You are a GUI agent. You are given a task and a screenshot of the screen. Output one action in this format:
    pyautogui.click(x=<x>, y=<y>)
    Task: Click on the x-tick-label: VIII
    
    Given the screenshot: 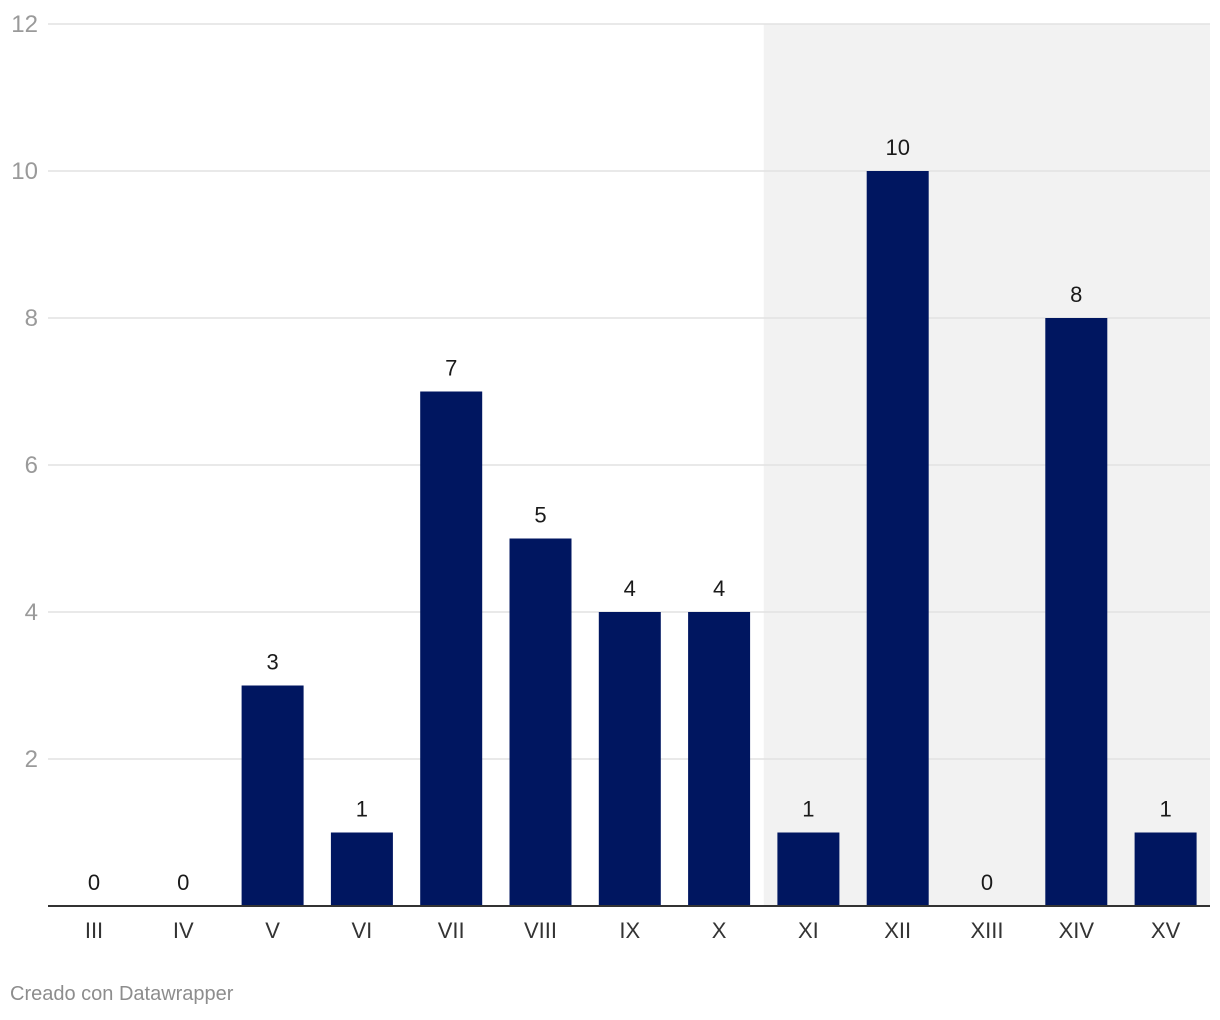 What is the action you would take?
    pyautogui.click(x=540, y=930)
    